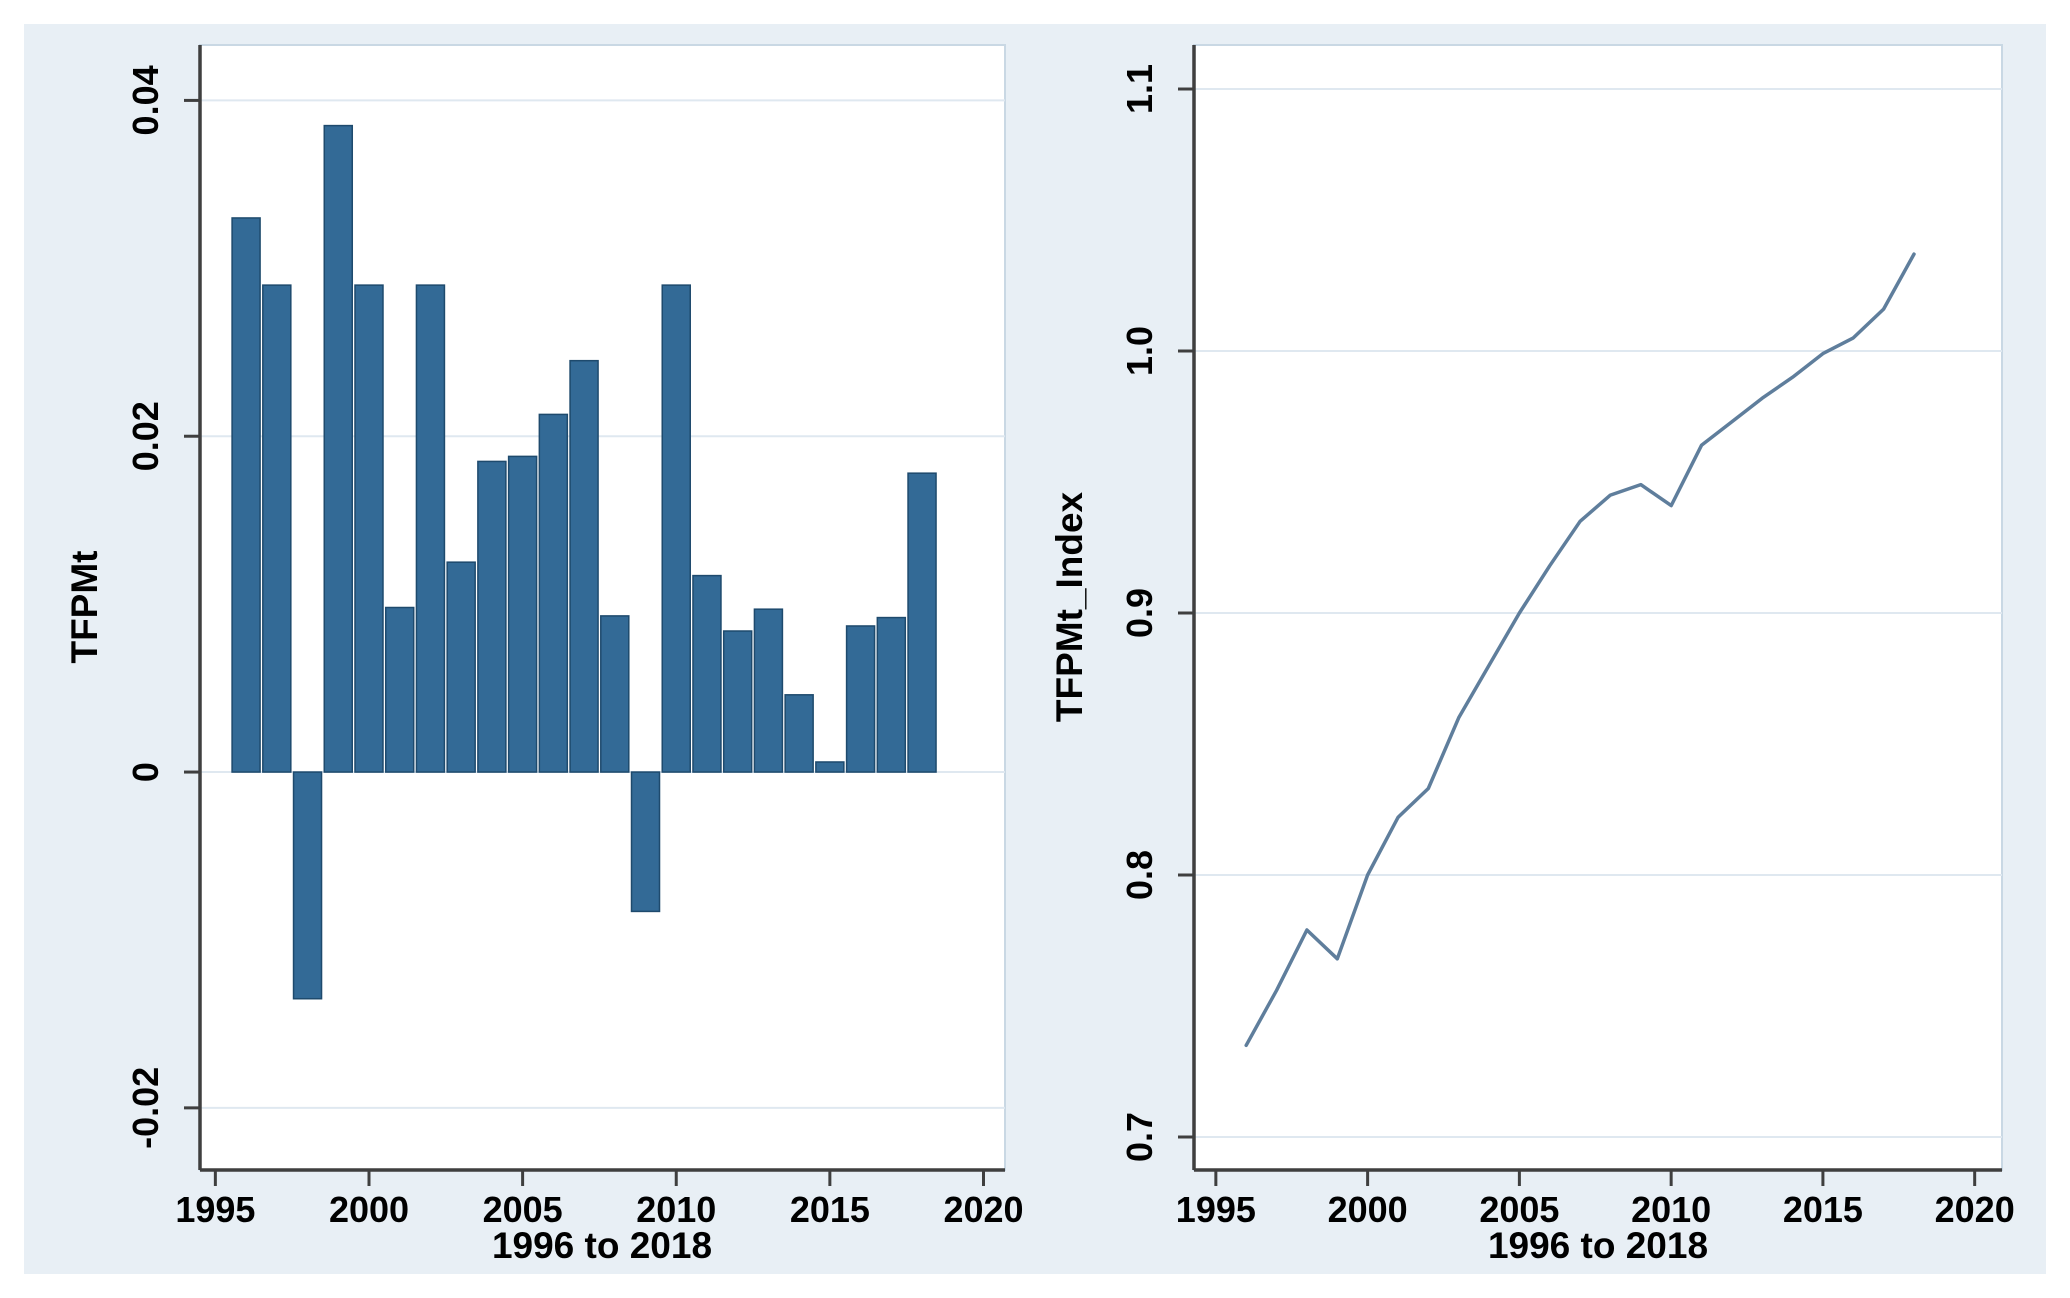  I want to click on bar-2017, so click(891, 694).